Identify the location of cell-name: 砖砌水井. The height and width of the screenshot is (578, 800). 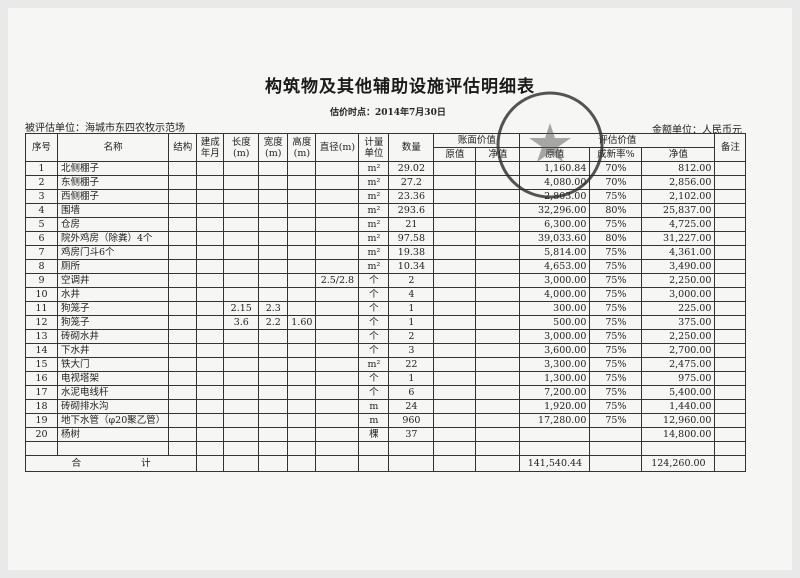
(113, 336).